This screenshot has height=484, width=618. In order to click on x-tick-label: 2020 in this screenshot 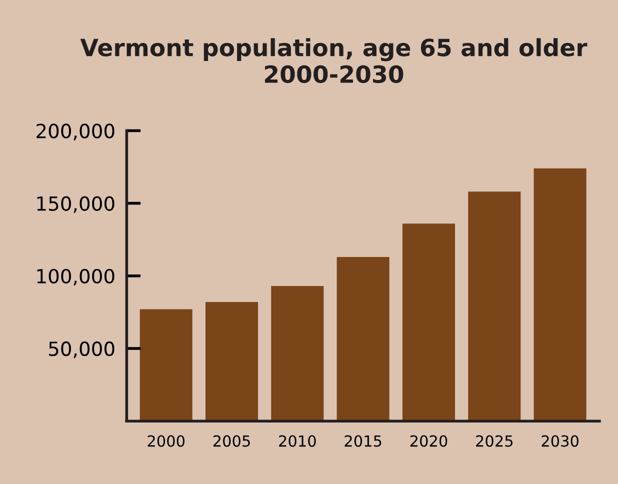, I will do `click(429, 441)`.